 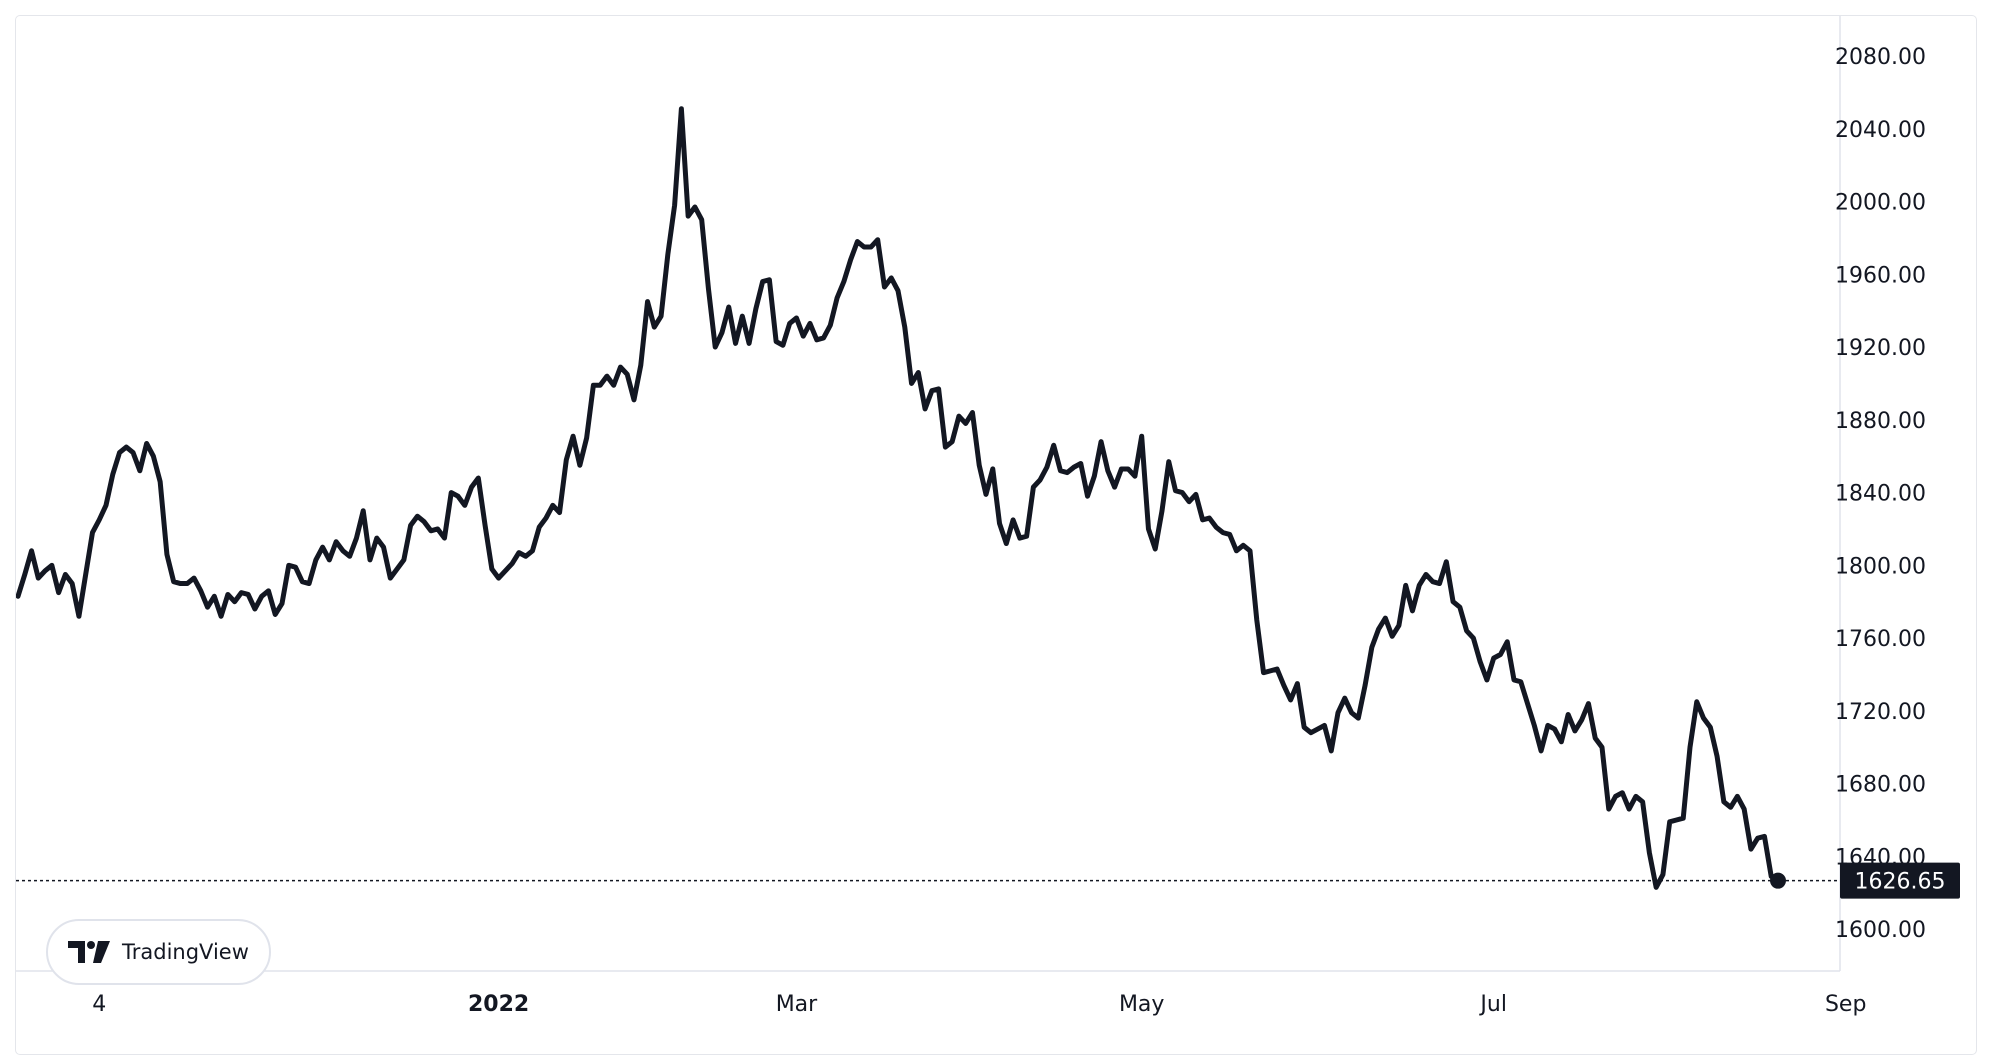 I want to click on y-tick-label: 1600.00, so click(x=1880, y=930).